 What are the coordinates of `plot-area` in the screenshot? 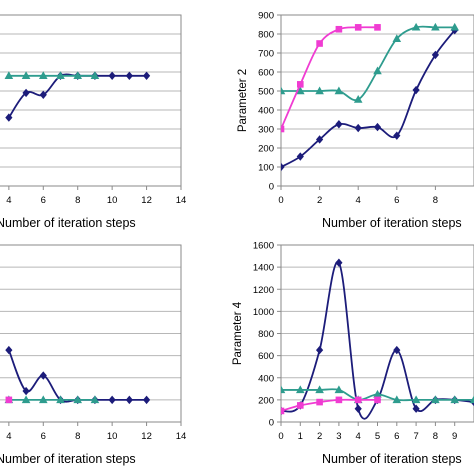 It's located at (377, 100).